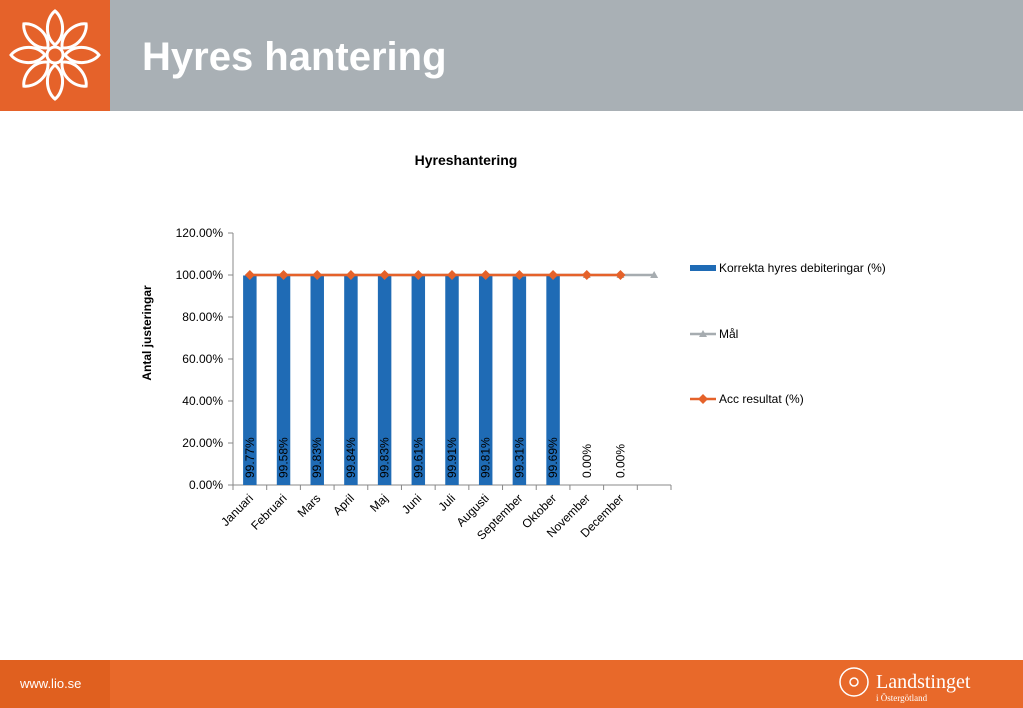 The width and height of the screenshot is (1023, 708). What do you see at coordinates (250, 457) in the screenshot?
I see `value-label: 99.77%` at bounding box center [250, 457].